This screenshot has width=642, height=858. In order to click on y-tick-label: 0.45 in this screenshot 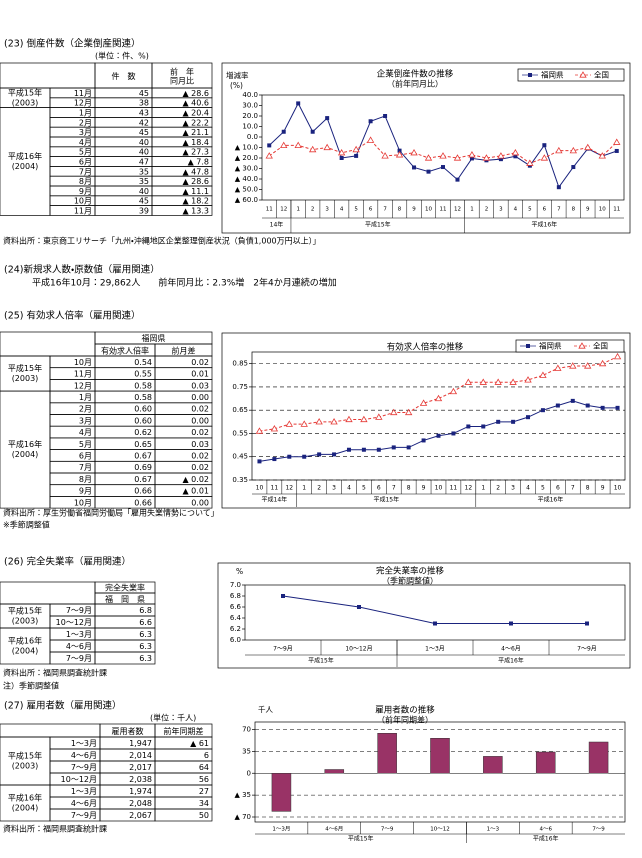, I will do `click(240, 457)`.